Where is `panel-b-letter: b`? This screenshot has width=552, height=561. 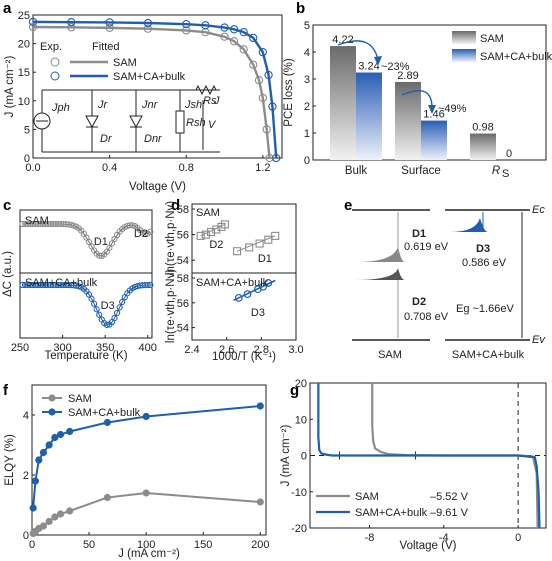 panel-b-letter: b is located at coordinates (300, 8).